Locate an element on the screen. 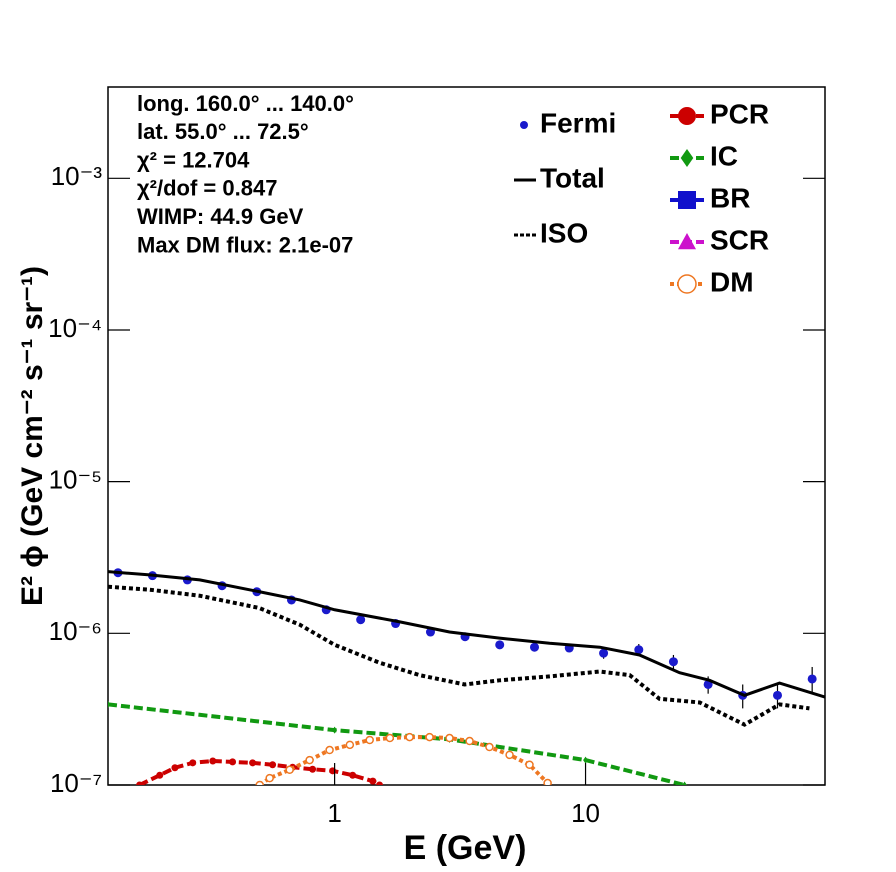 The width and height of the screenshot is (896, 872). legend-label: SCR is located at coordinates (739, 239).